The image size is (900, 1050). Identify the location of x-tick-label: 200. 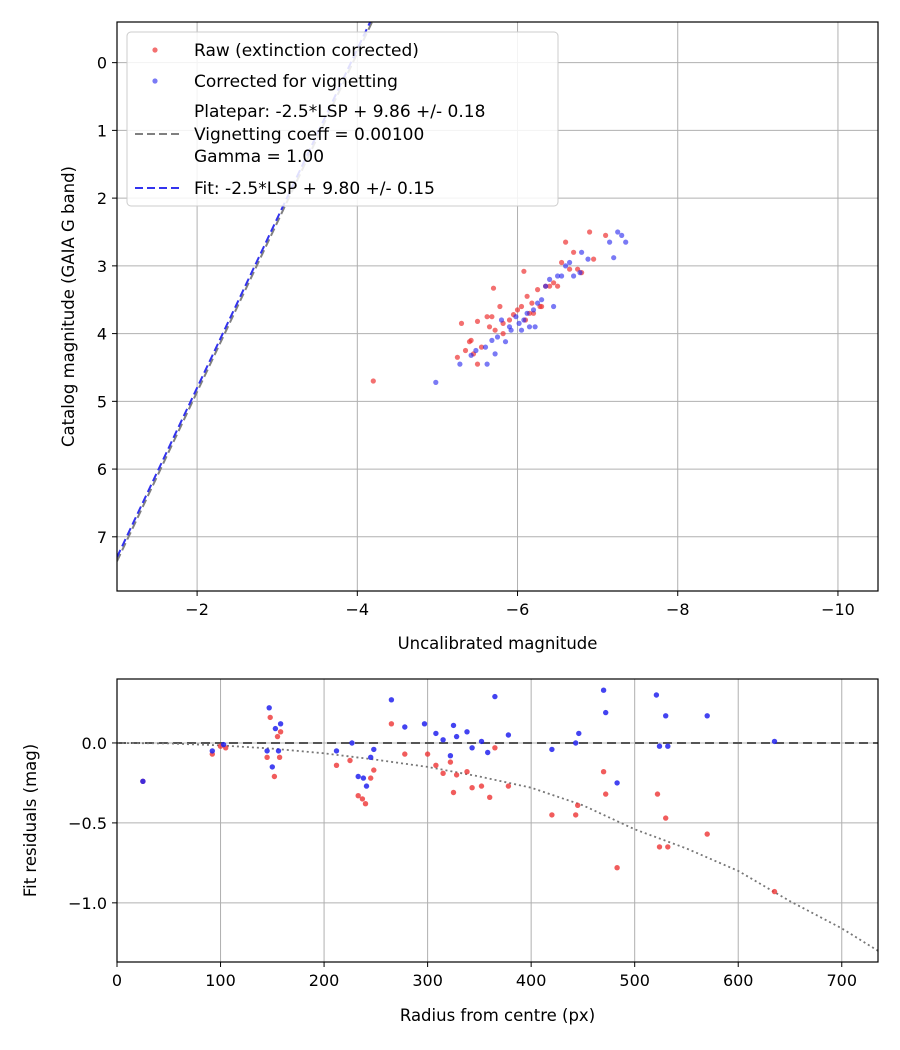
(324, 980).